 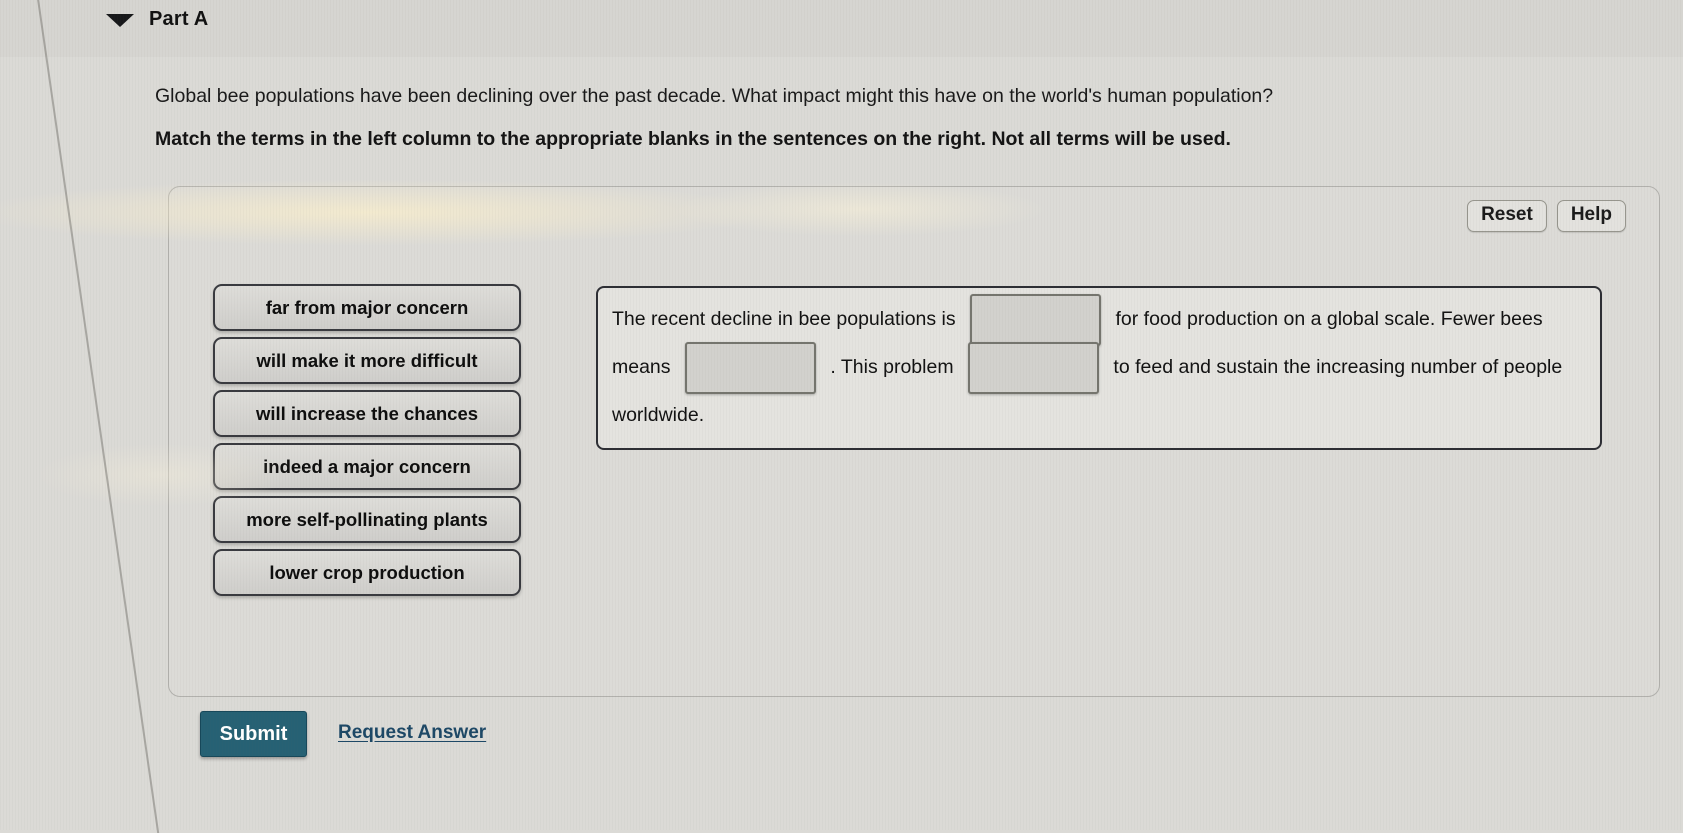 What do you see at coordinates (120, 20) in the screenshot?
I see `triangle-down-icon` at bounding box center [120, 20].